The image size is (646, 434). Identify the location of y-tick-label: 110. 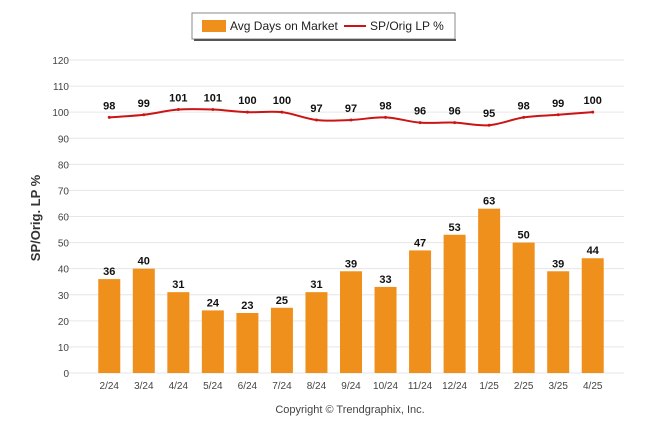
(61, 87).